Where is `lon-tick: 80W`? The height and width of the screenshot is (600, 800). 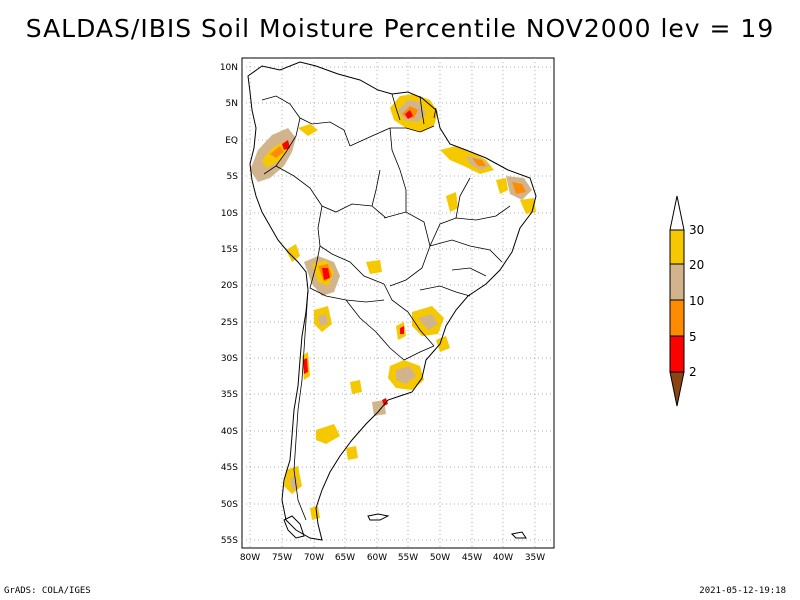
lon-tick: 80W is located at coordinates (250, 558).